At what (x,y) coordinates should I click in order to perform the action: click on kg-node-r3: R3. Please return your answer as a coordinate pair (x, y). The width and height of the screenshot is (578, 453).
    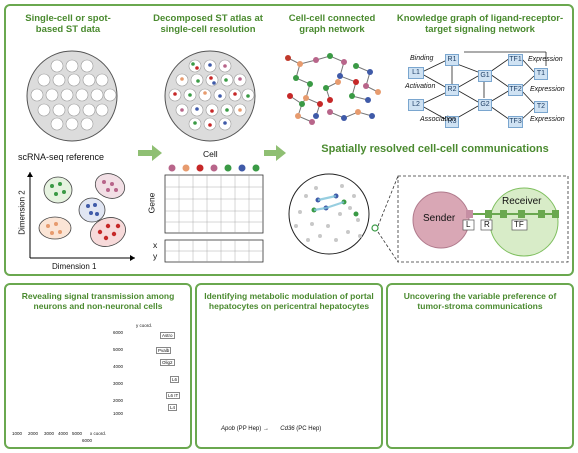
    Looking at the image, I should click on (452, 122).